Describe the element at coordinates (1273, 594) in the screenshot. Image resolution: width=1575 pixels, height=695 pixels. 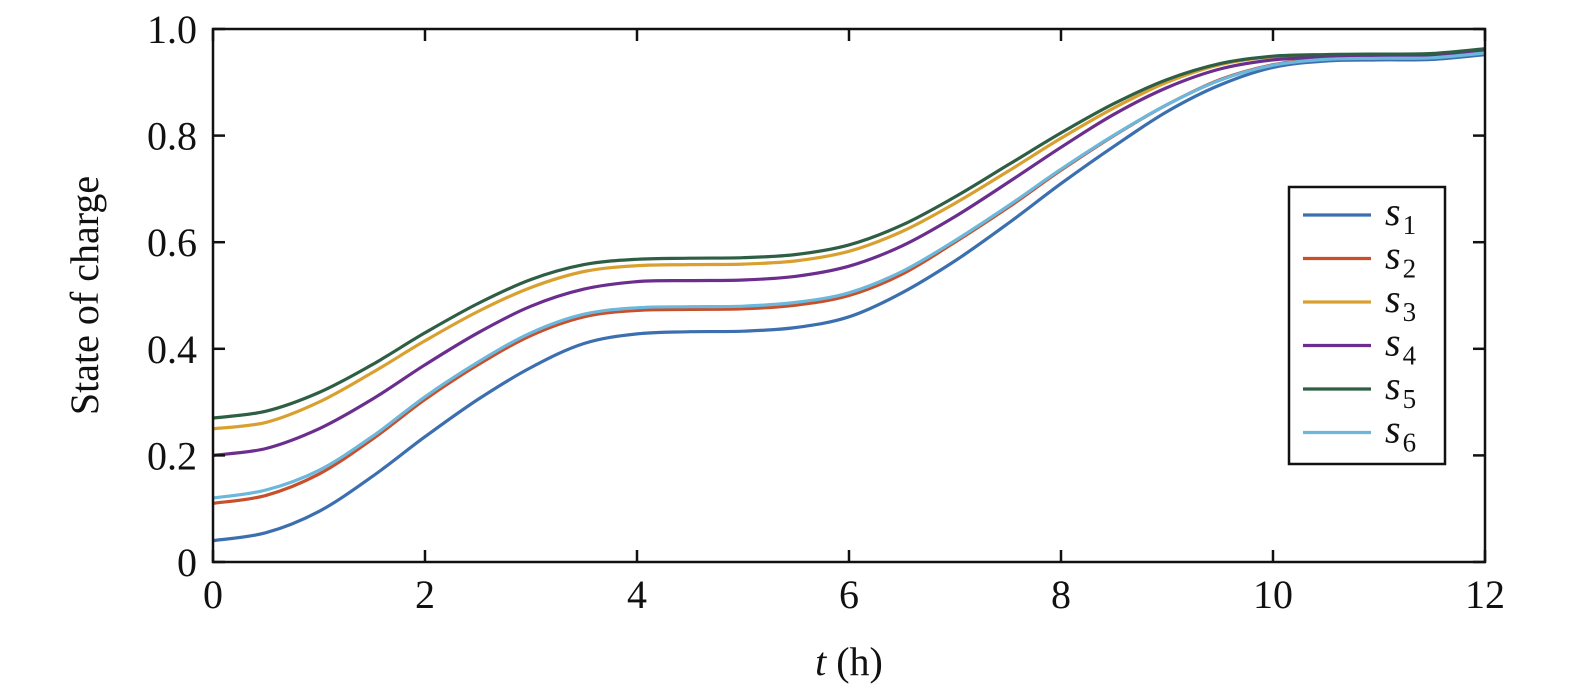
I see `x-tick-label: 10` at that location.